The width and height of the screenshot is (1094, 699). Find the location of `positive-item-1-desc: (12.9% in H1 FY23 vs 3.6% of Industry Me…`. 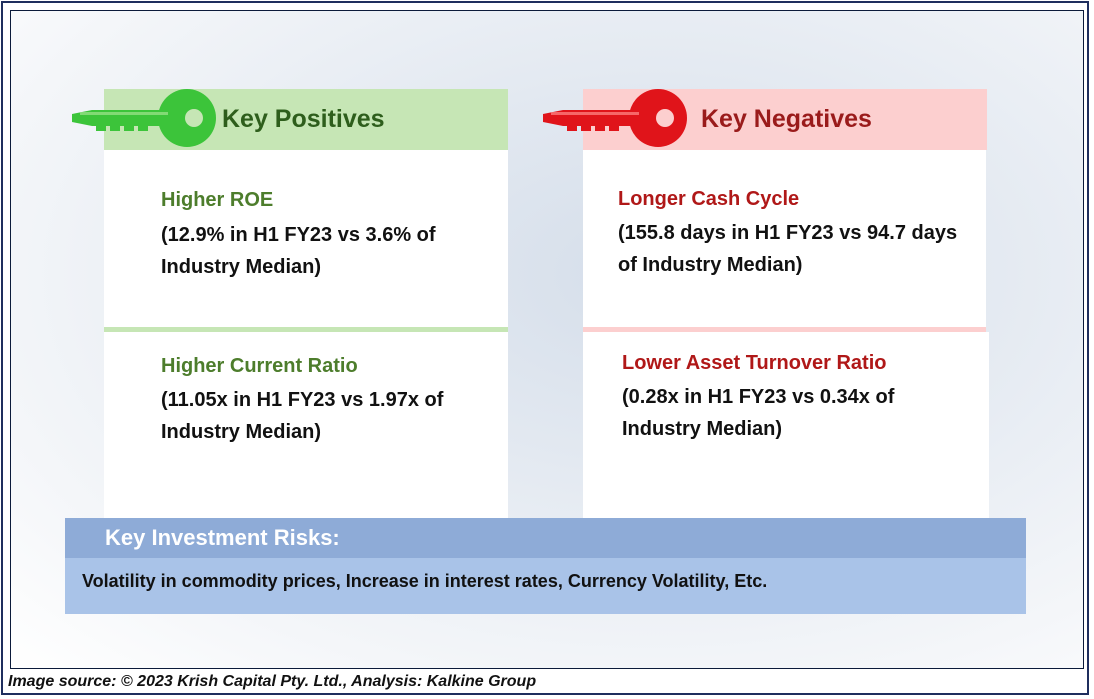

positive-item-1-desc: (12.9% in H1 FY23 vs 3.6% of Industry Me… is located at coordinates (298, 251).